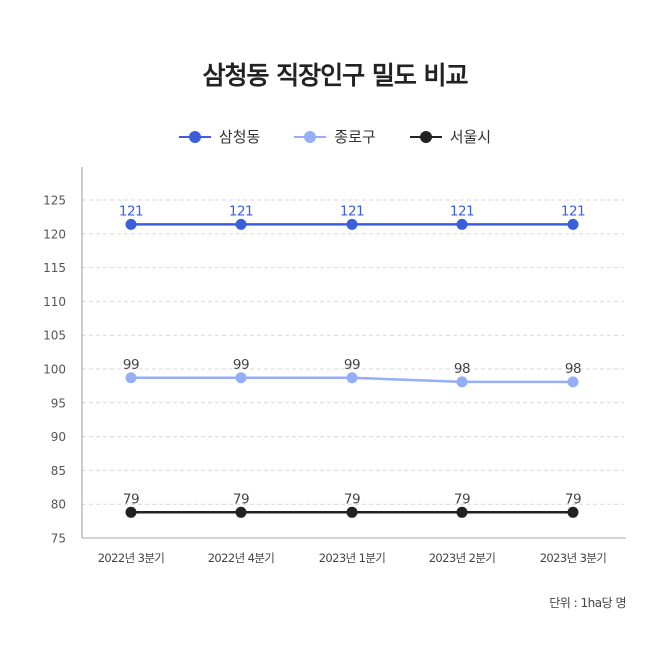 The width and height of the screenshot is (670, 670). Describe the element at coordinates (335, 75) in the screenshot. I see `chart-title: 삼청동 직장인구 밀도 비교` at that location.